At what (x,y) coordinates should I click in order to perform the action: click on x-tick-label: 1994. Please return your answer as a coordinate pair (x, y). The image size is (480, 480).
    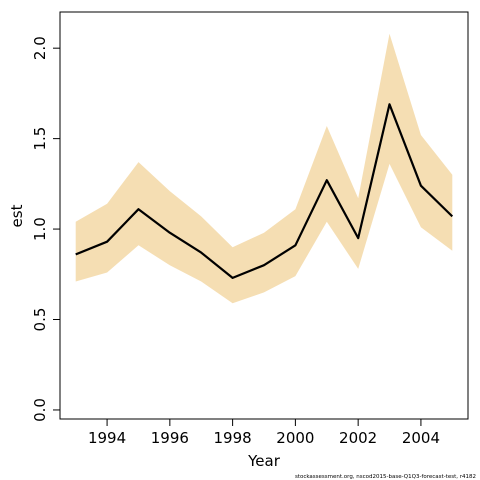
    Looking at the image, I should click on (107, 438).